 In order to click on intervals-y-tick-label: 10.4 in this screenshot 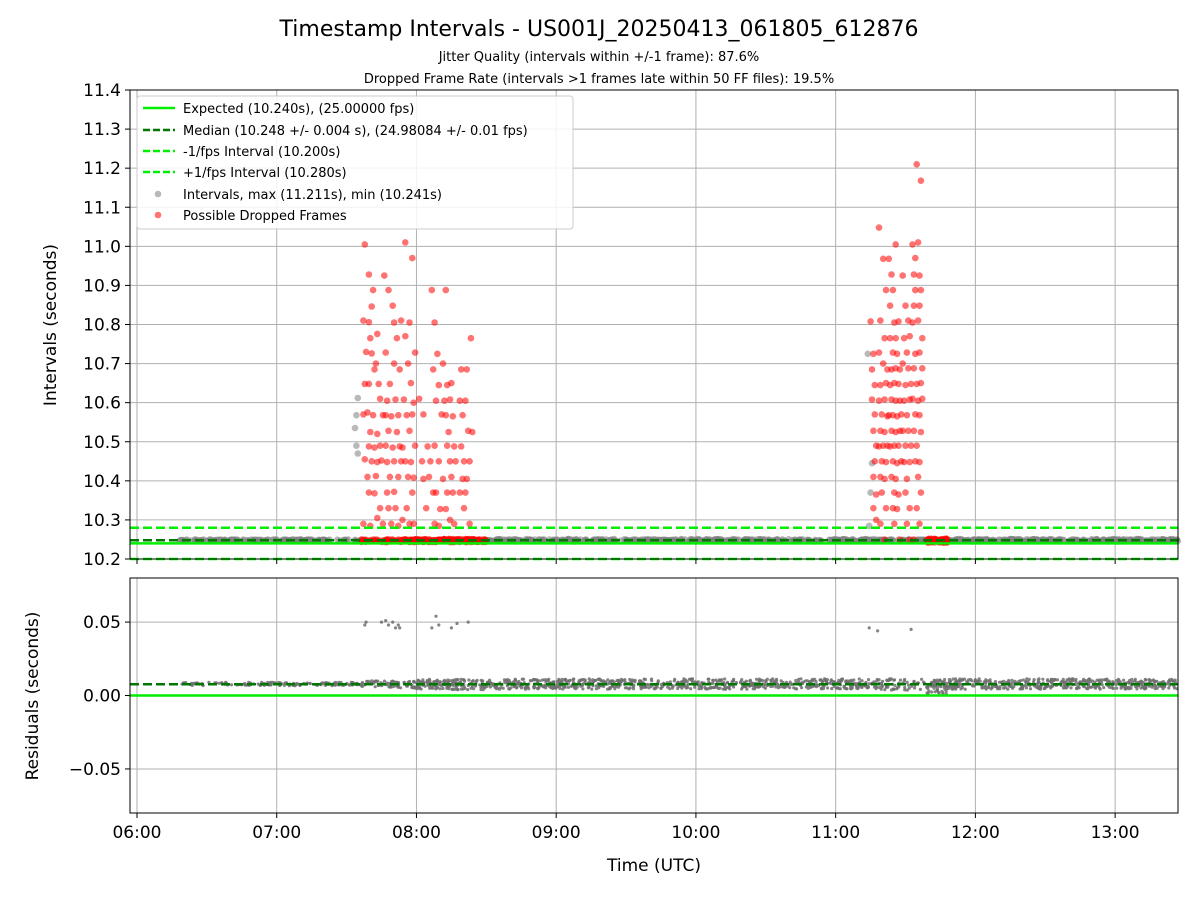, I will do `click(102, 482)`.